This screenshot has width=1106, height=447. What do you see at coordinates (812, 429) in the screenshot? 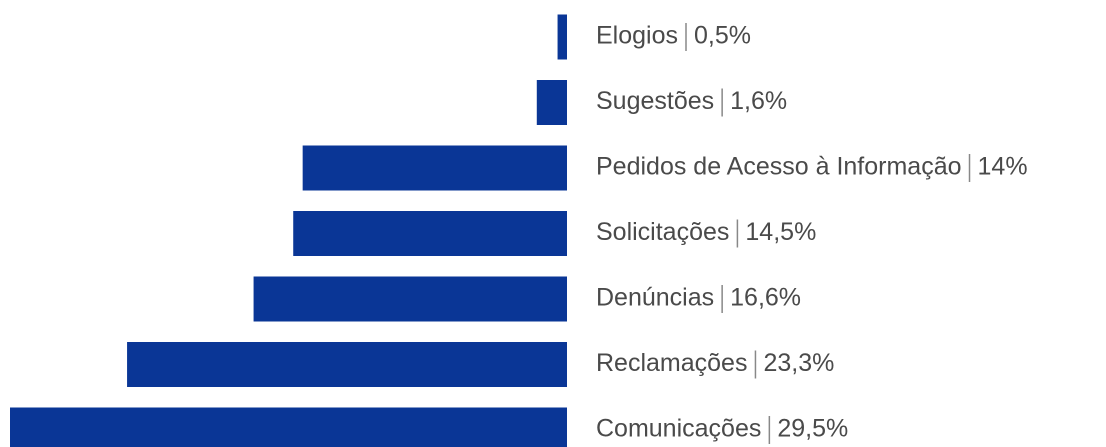
I see `value-label: 29,5%` at bounding box center [812, 429].